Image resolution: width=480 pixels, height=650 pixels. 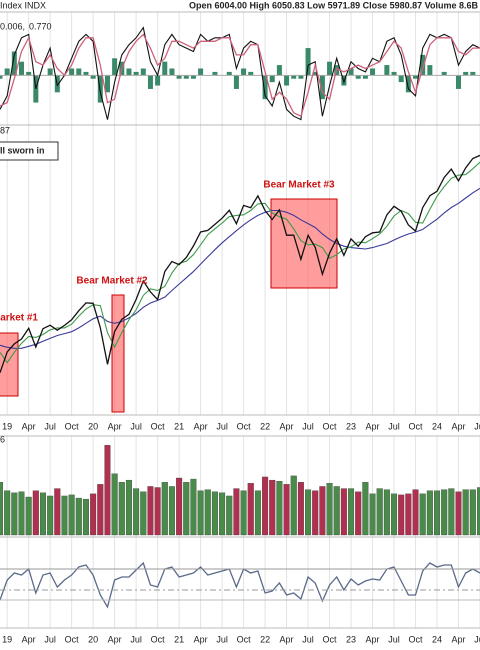 I want to click on x-tick-label: 20, so click(x=93, y=639).